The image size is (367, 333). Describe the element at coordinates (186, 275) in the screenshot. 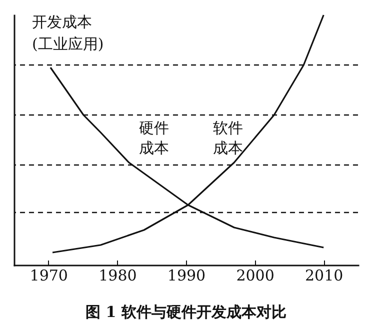

I see `x-tick-label: 1990` at that location.